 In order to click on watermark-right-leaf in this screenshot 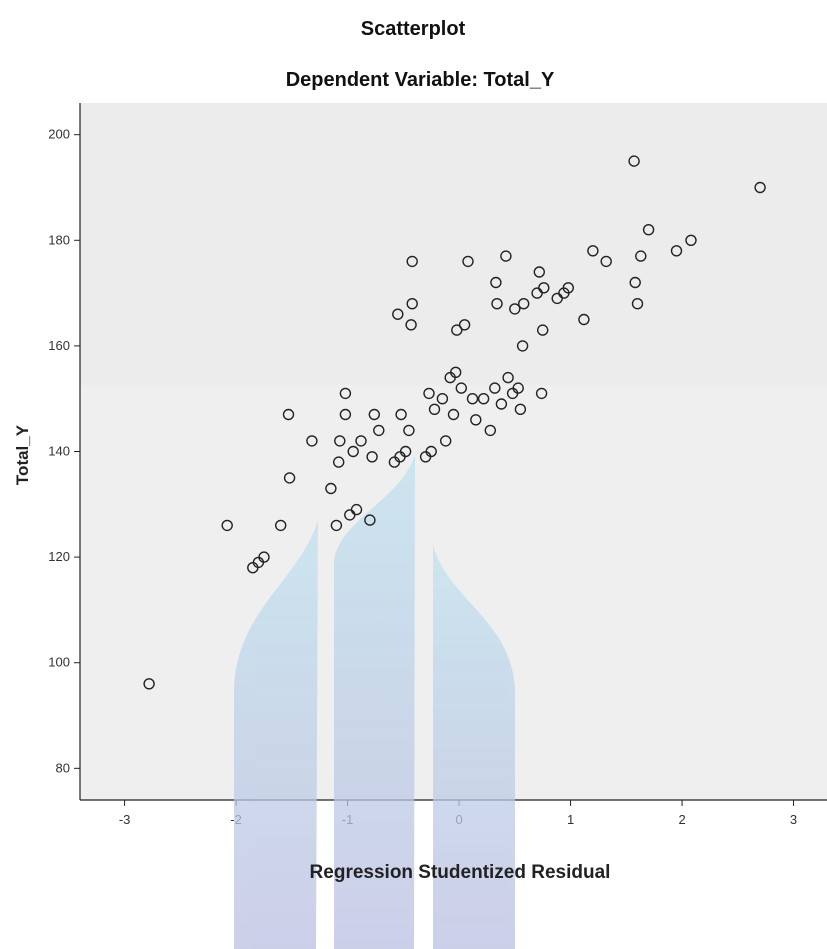, I will do `click(474, 747)`.